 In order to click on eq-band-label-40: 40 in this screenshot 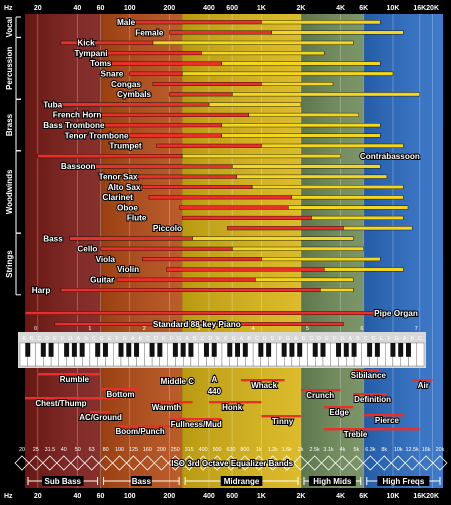, I will do `click(64, 450)`.